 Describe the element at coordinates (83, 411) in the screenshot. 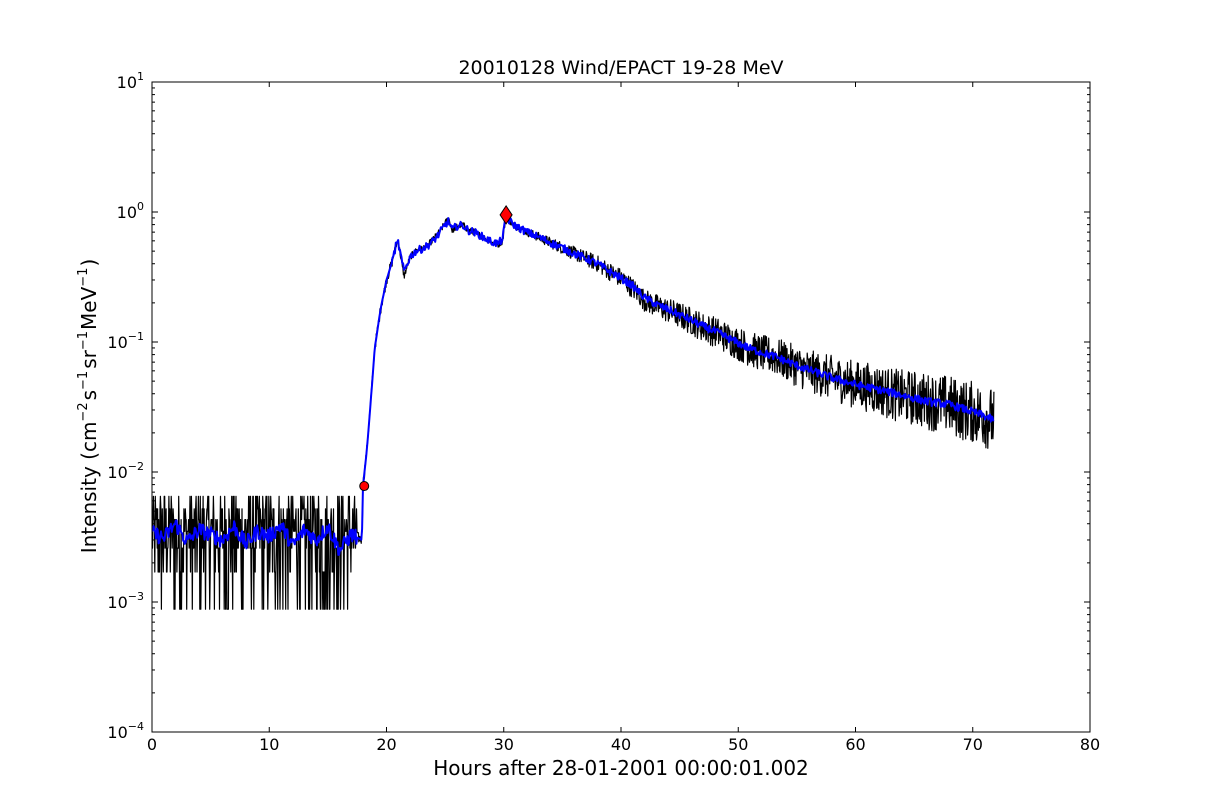

I see `y-axis-label-exp1: −2` at that location.